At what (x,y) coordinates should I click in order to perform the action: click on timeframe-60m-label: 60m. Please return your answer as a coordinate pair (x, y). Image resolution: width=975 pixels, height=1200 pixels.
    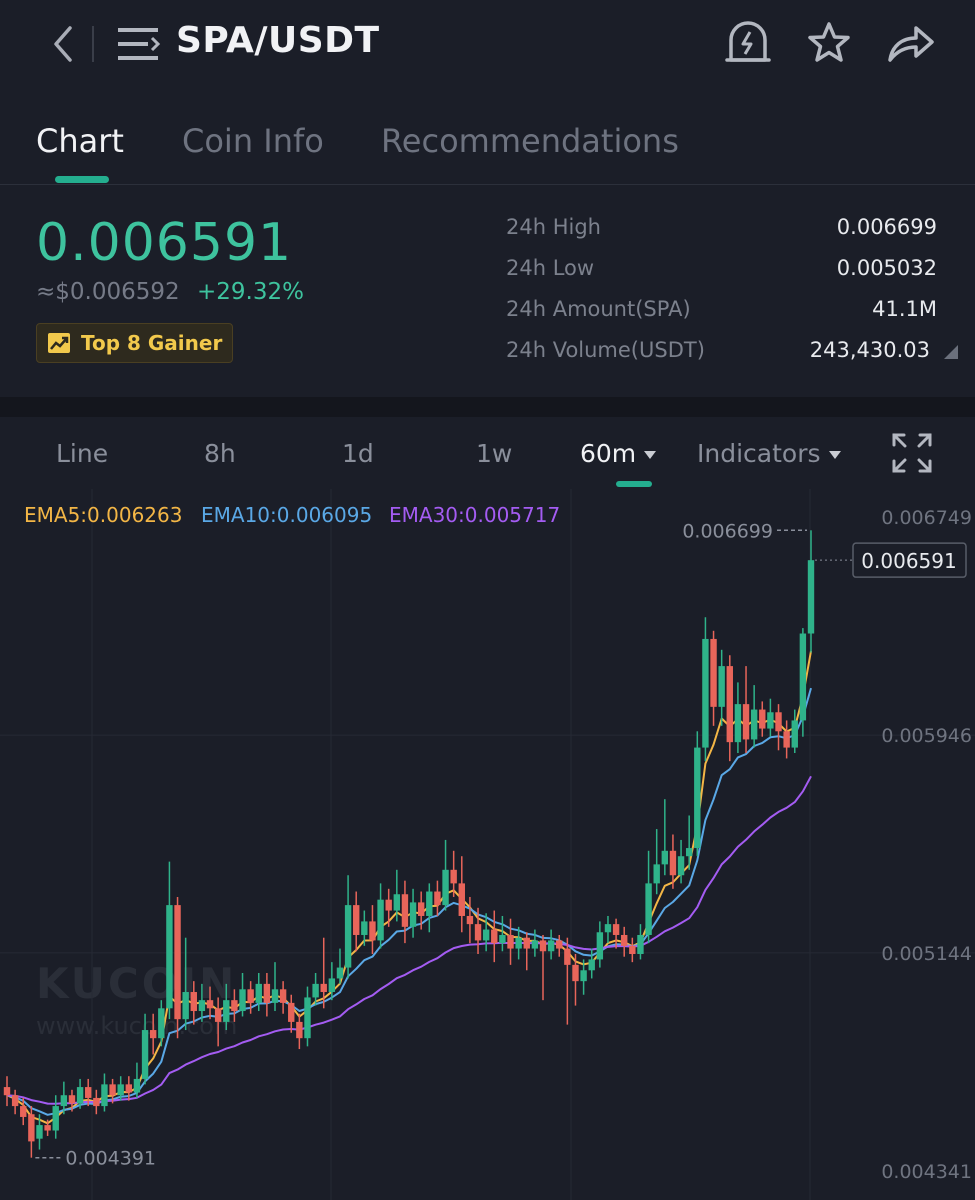
    Looking at the image, I should click on (608, 453).